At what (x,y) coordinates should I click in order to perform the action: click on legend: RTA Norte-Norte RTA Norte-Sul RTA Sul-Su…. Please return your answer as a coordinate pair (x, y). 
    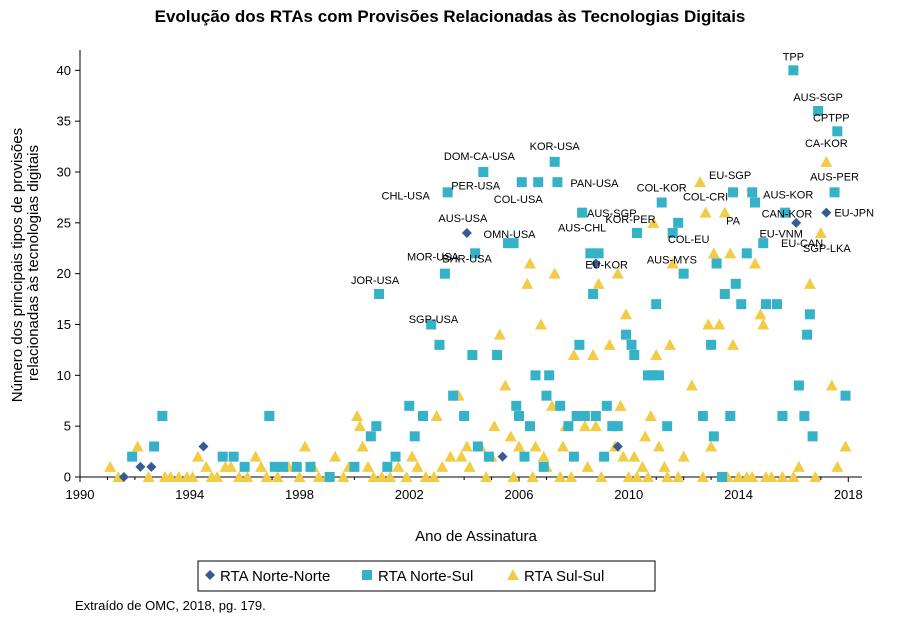
    Looking at the image, I should click on (426, 576).